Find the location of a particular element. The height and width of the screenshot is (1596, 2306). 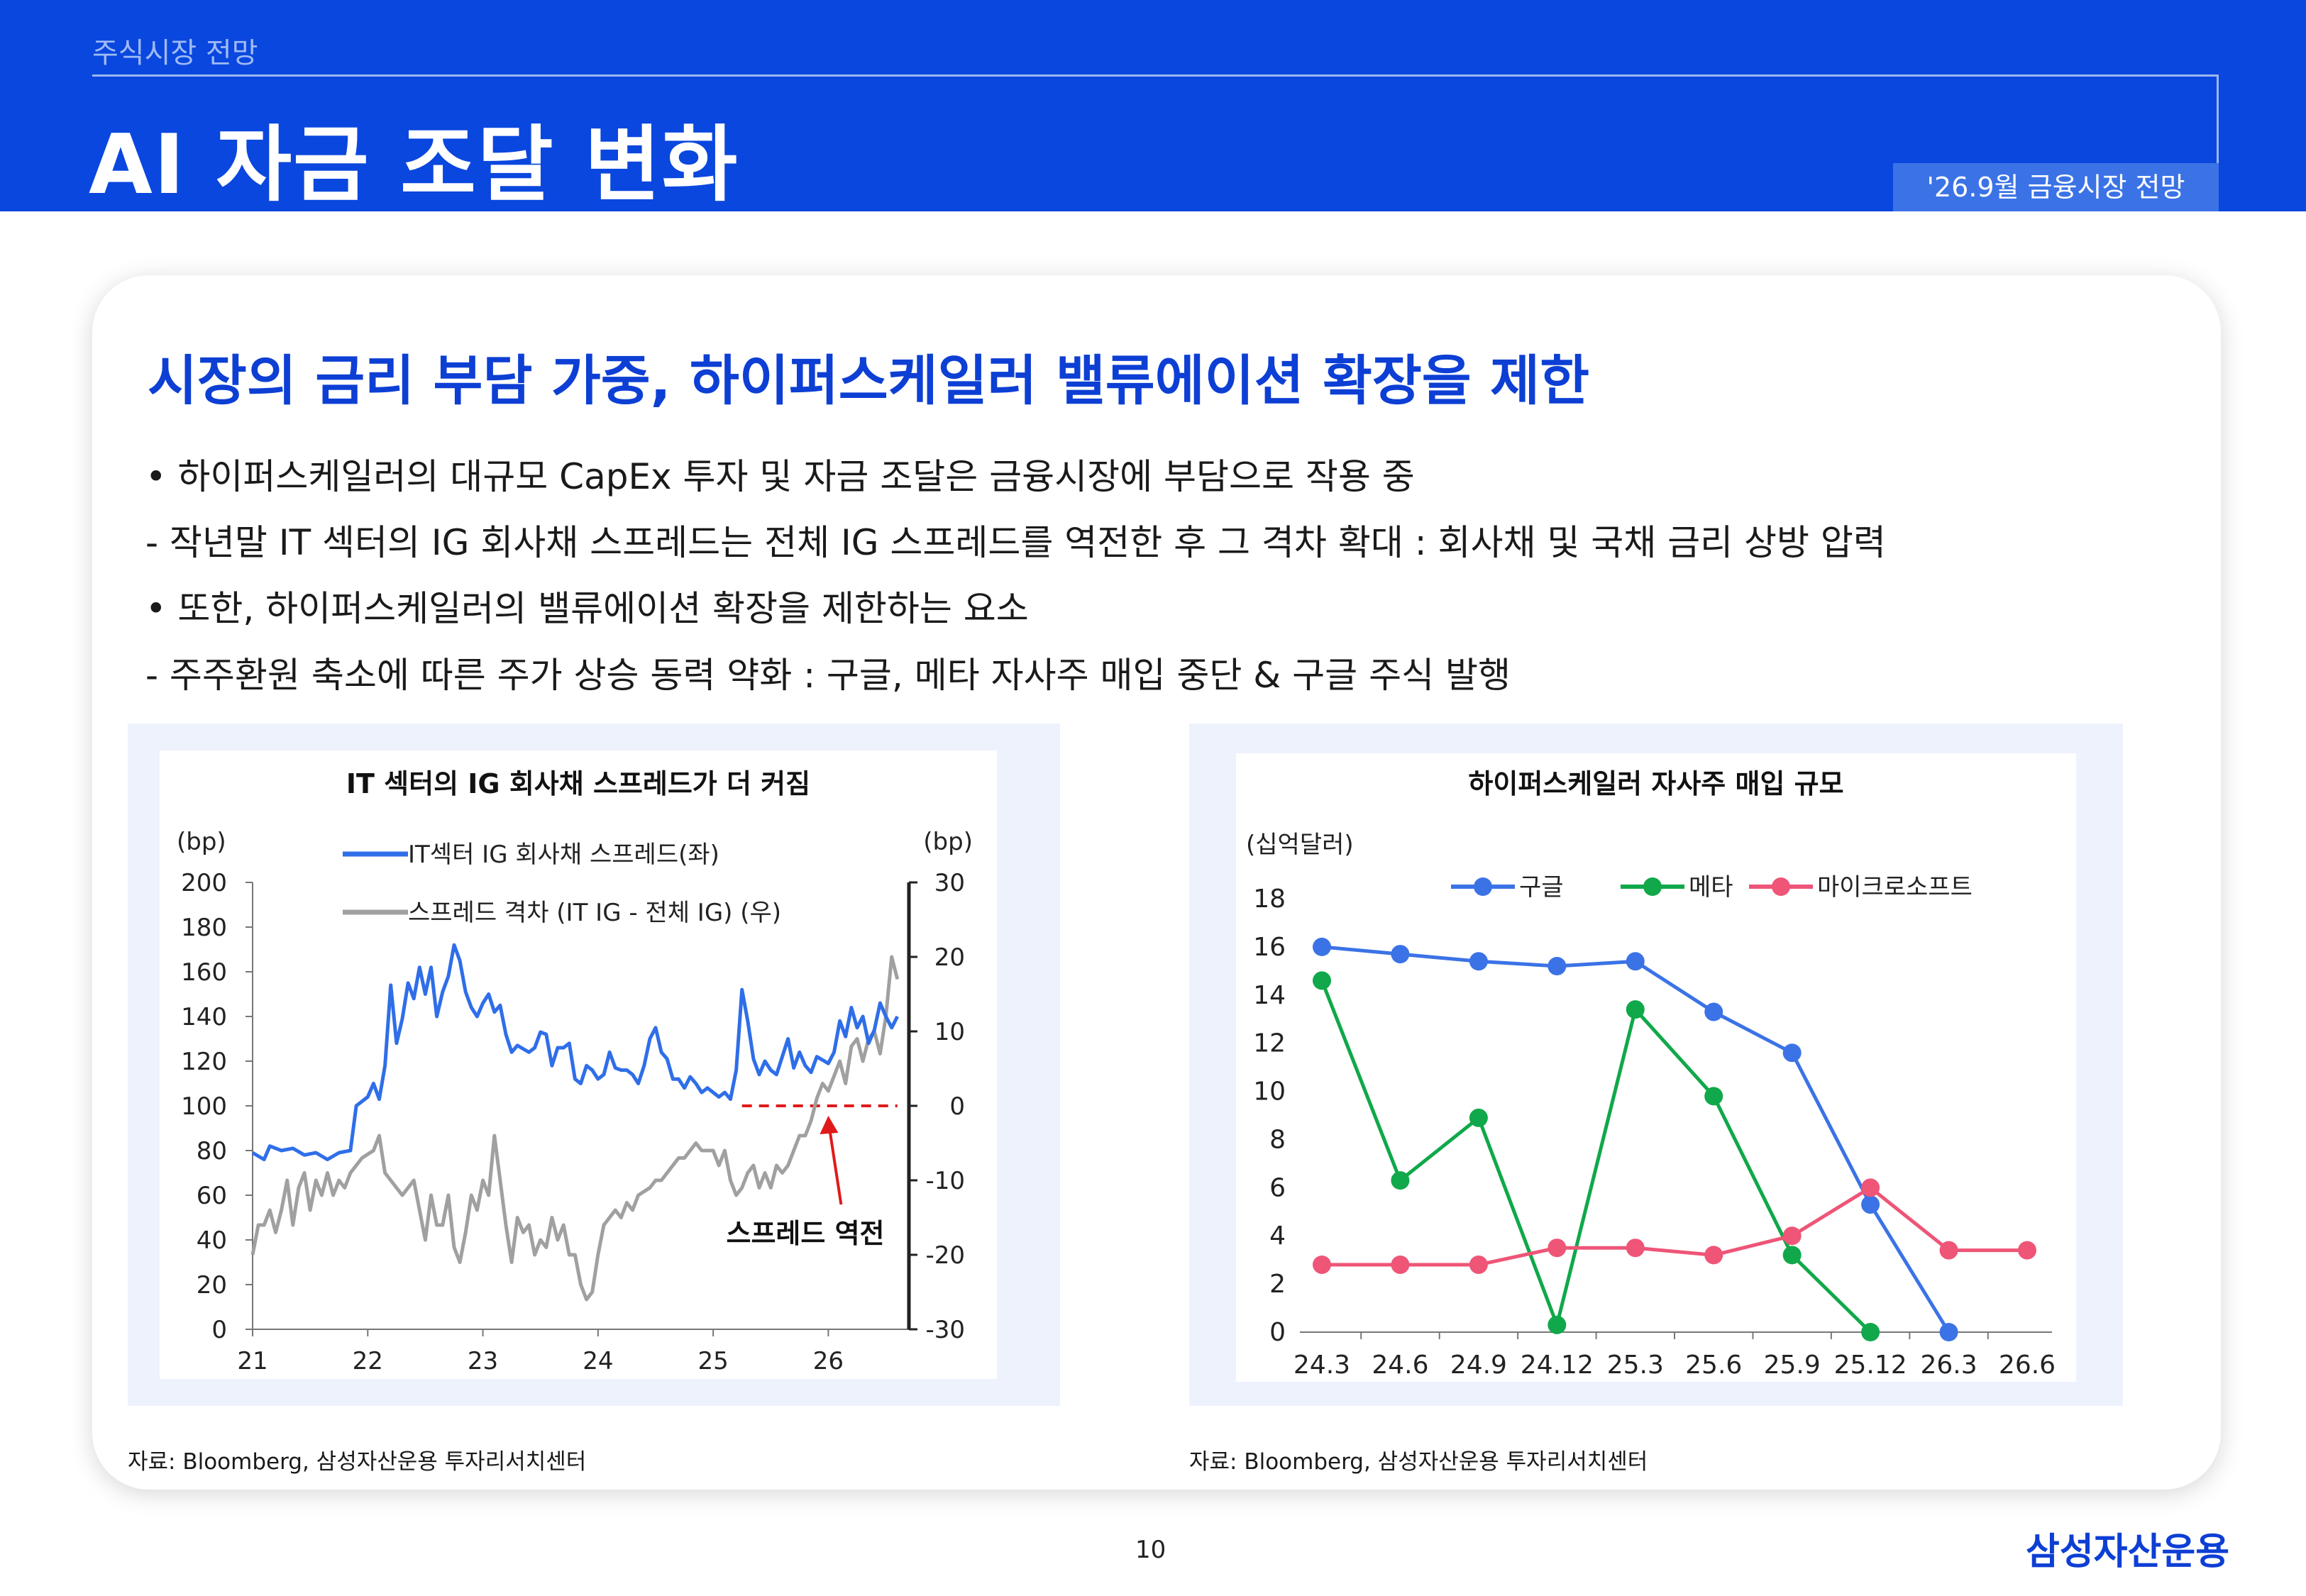

y-tick-label: 10 is located at coordinates (1269, 1092).